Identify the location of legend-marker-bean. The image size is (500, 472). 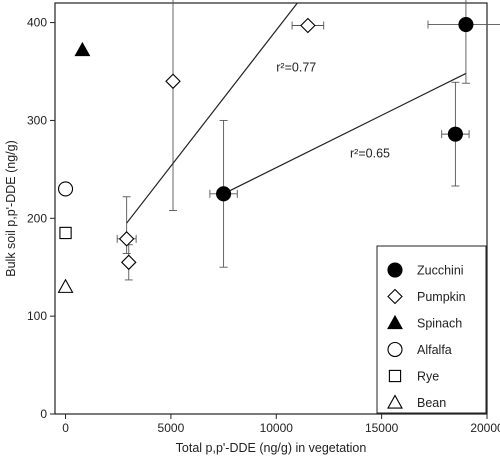
(395, 401).